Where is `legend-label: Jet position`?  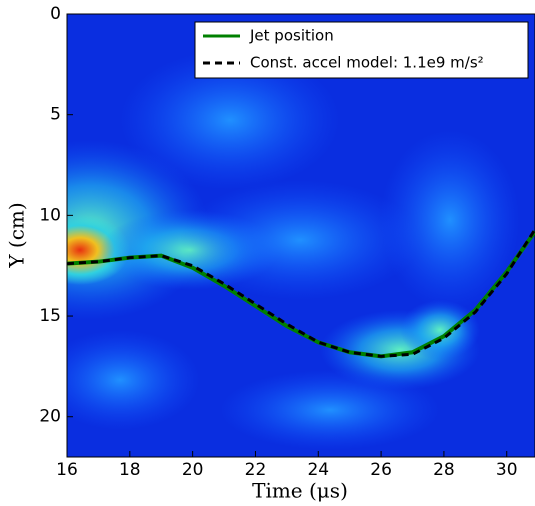
legend-label: Jet position is located at coordinates (291, 36).